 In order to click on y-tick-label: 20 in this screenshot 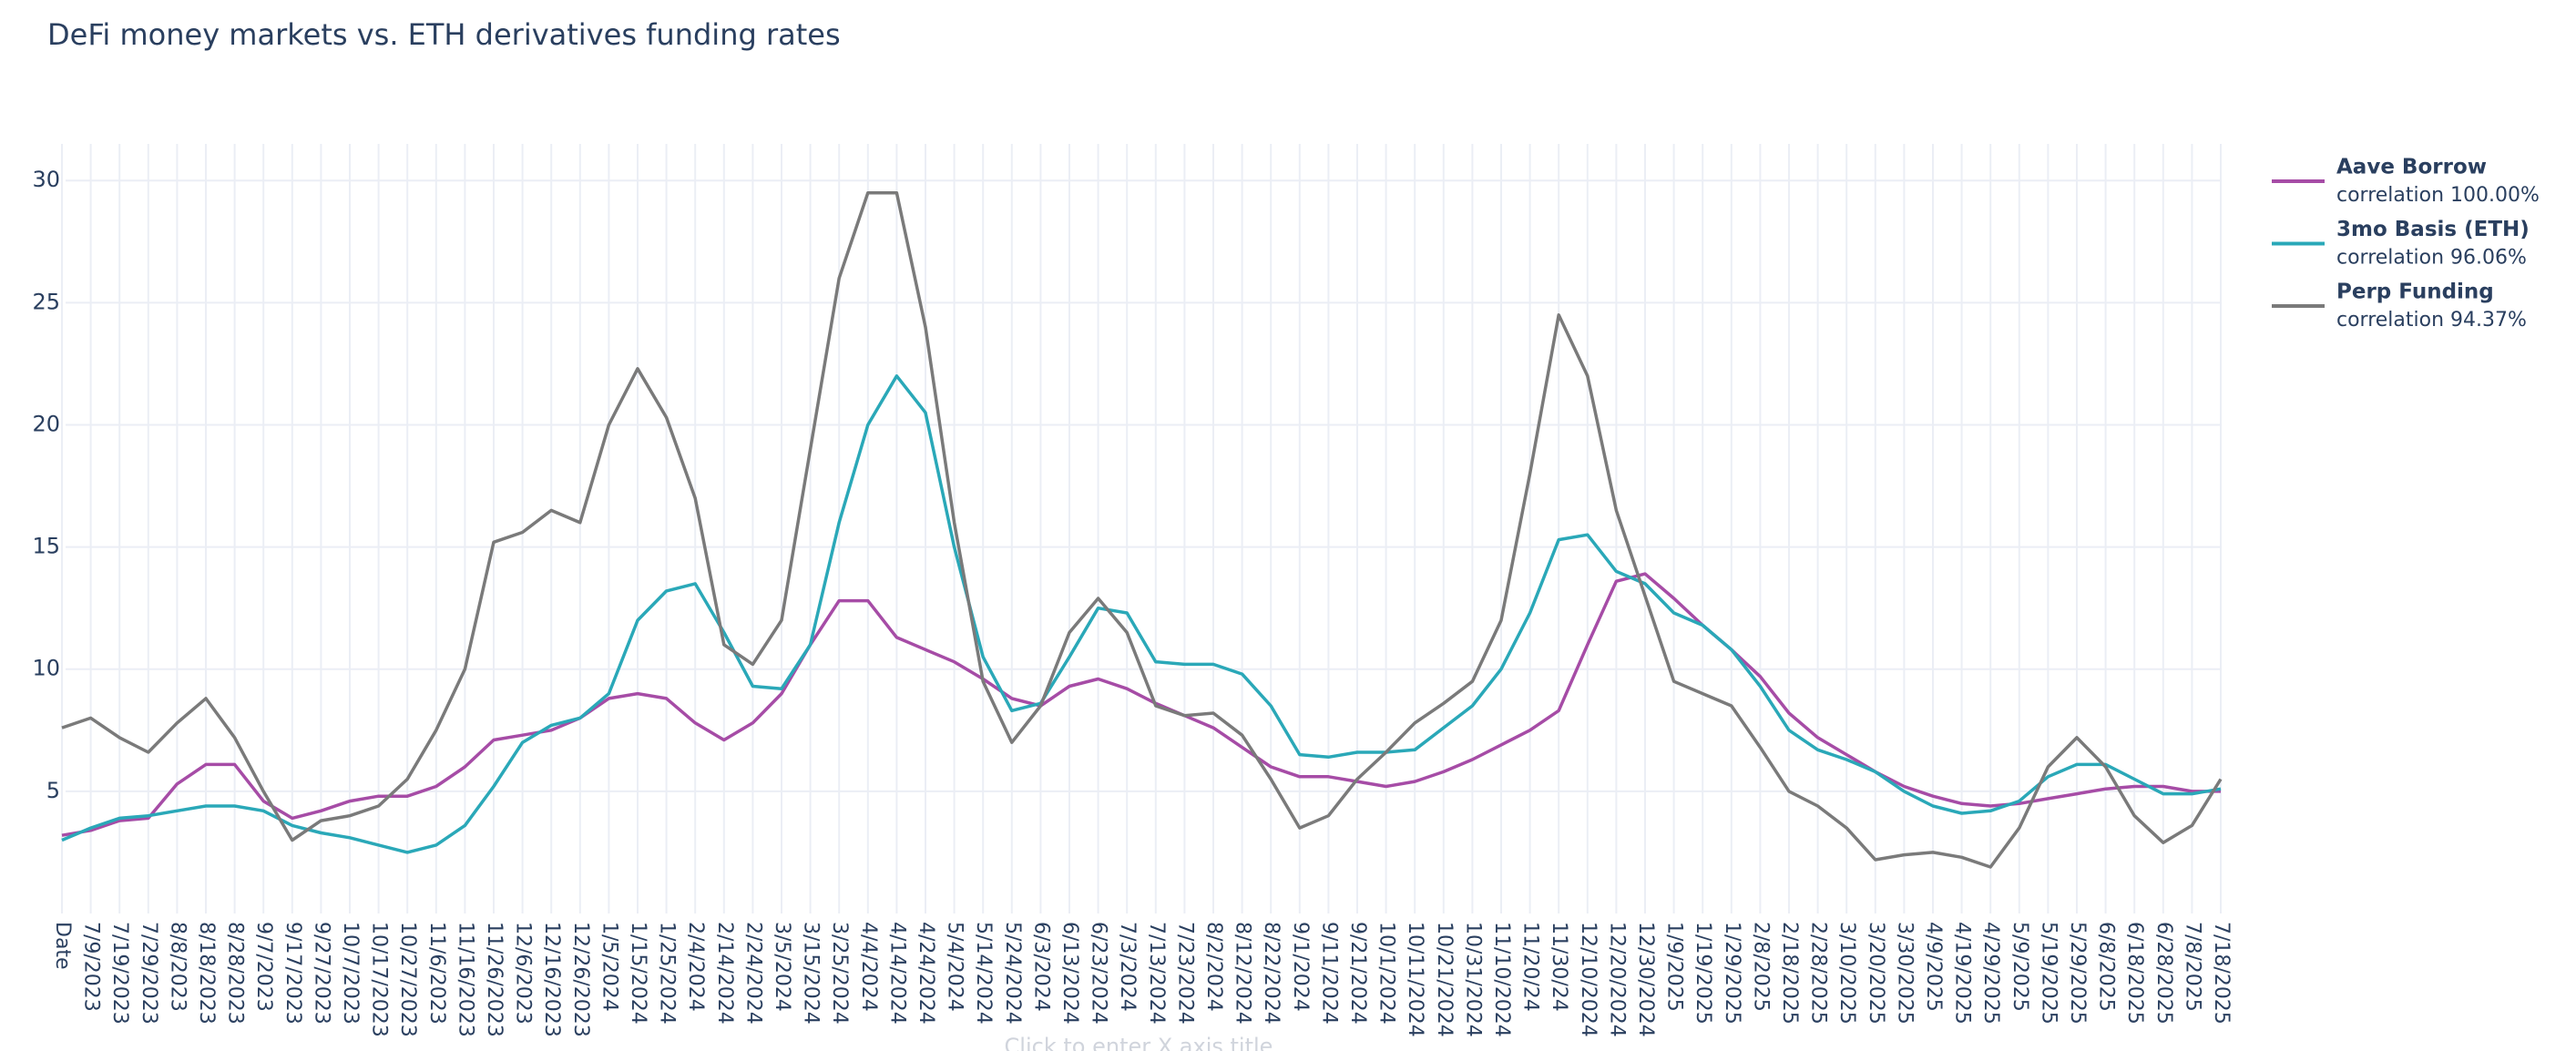, I will do `click(46, 423)`.